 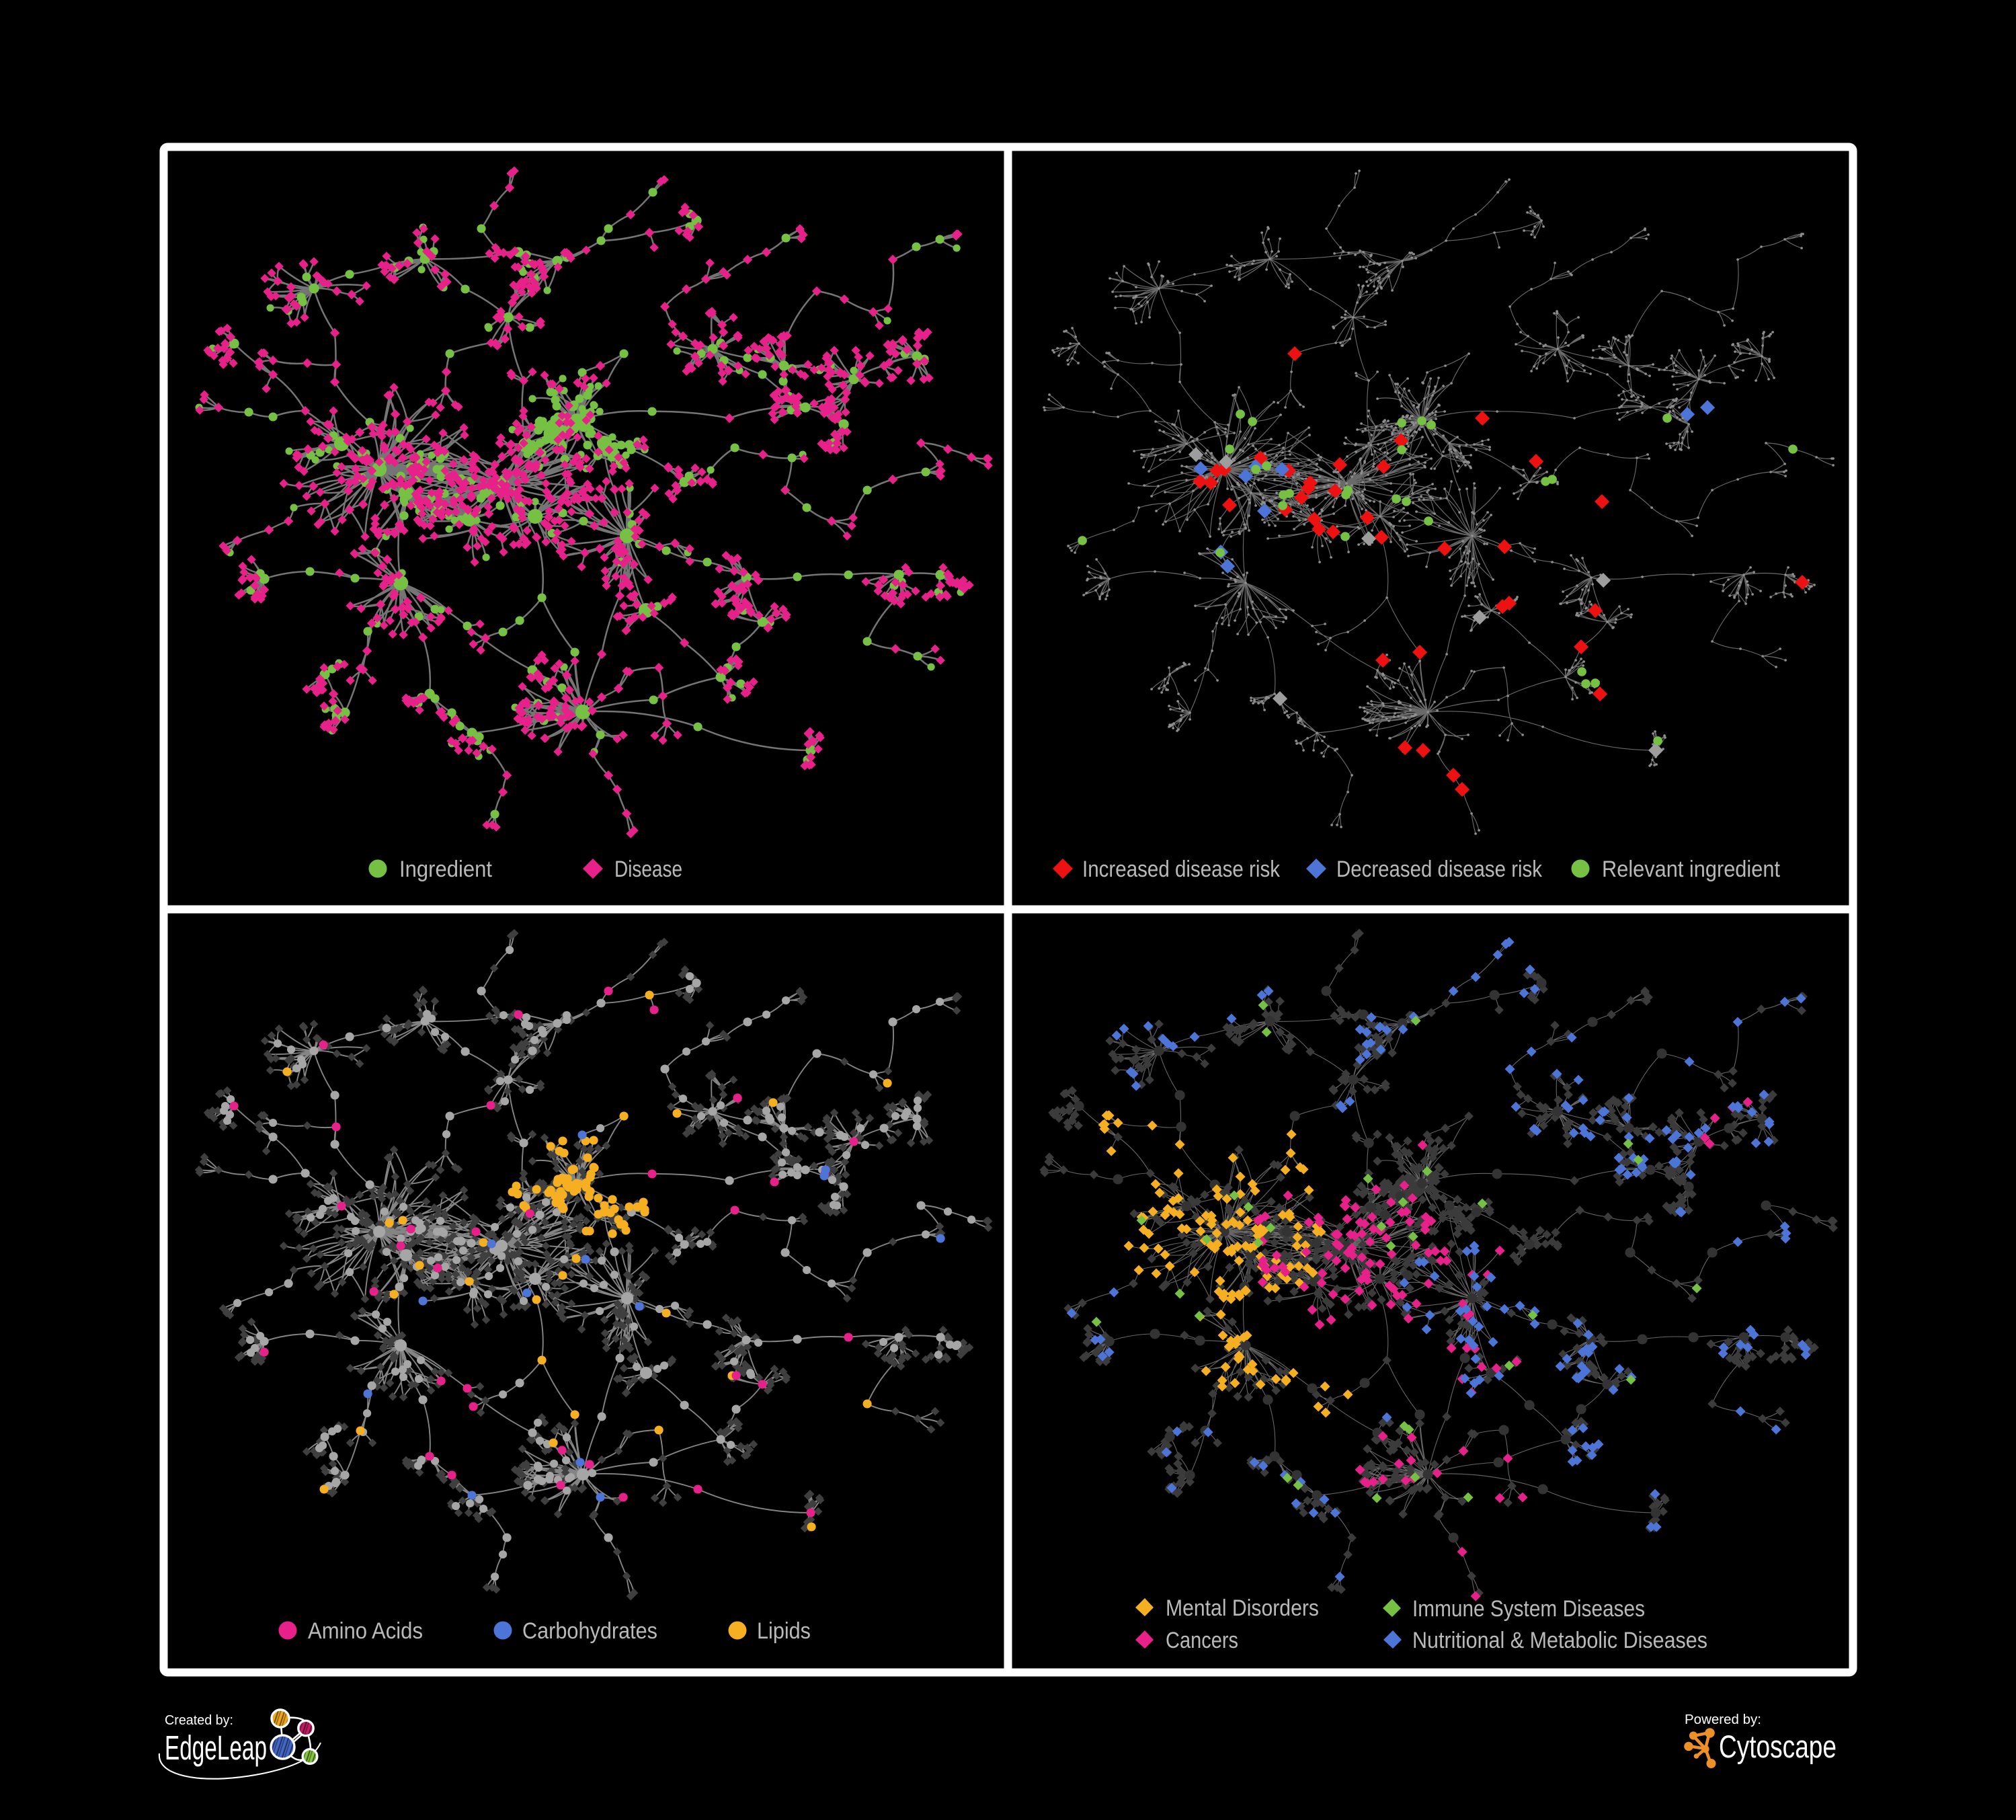 What do you see at coordinates (1723, 1719) in the screenshot?
I see `svg-text: Powered by:` at bounding box center [1723, 1719].